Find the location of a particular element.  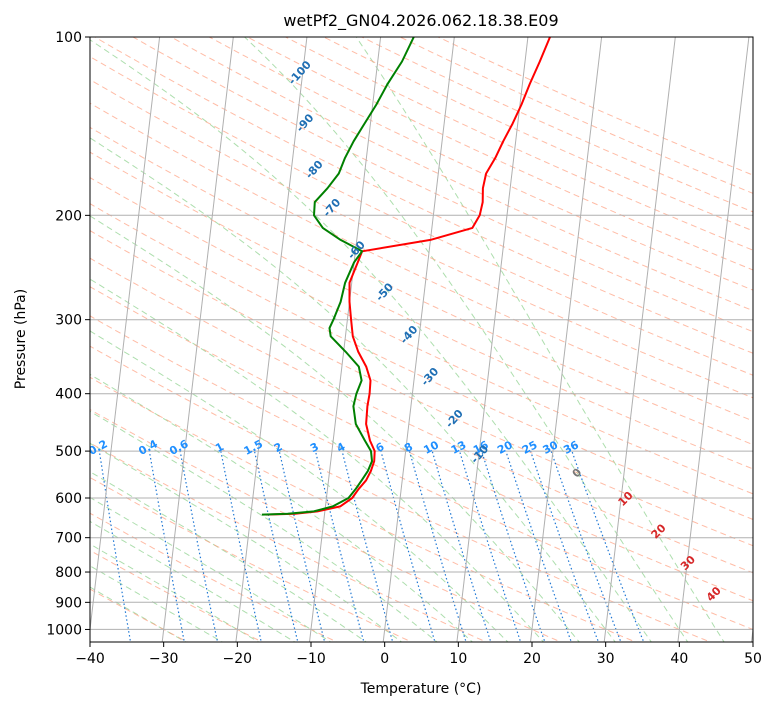

y-tick-label: 600 is located at coordinates (68, 499).